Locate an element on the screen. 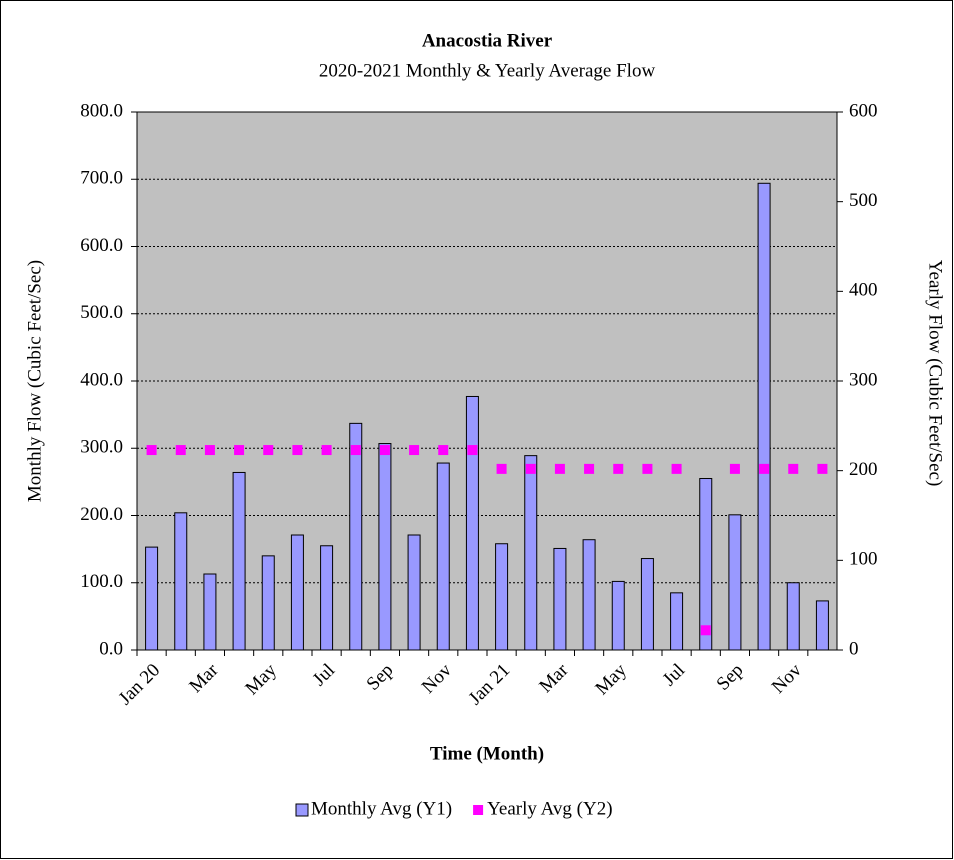  y-tick-label: 400.0 is located at coordinates (101, 379).